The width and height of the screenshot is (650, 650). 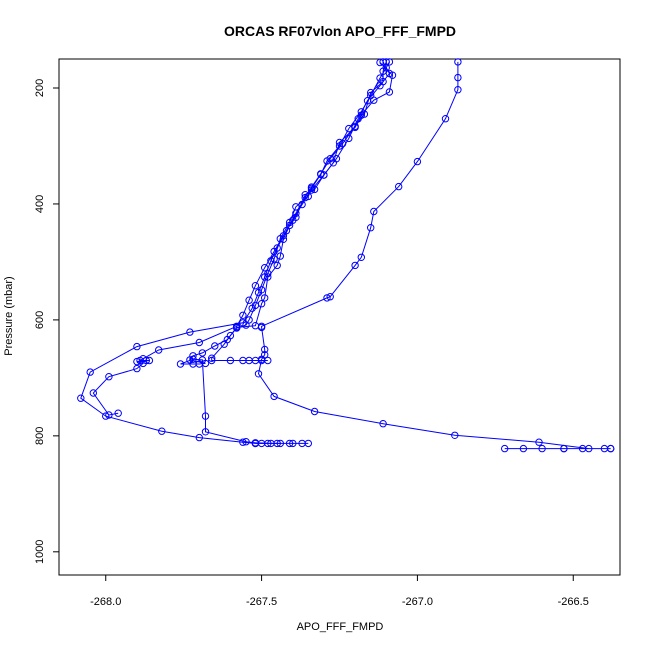 What do you see at coordinates (340, 31) in the screenshot?
I see `chart-title: ORCAS RF07vlon APO_FFF_FMPD` at bounding box center [340, 31].